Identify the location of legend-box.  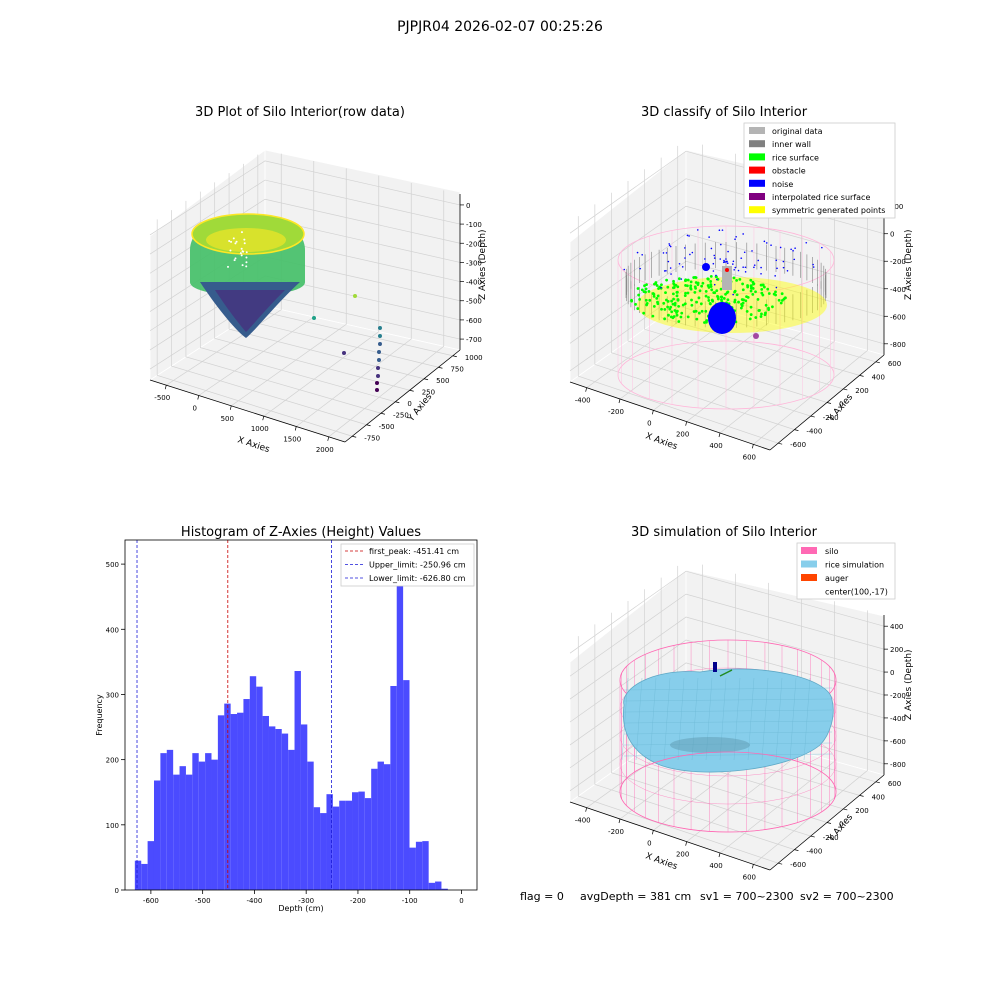
(407, 565).